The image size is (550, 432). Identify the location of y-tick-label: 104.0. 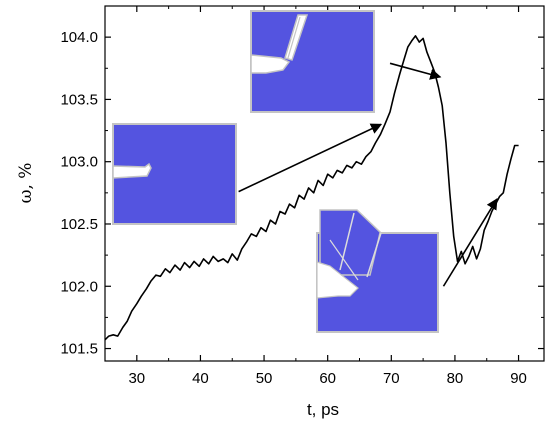
(79, 37).